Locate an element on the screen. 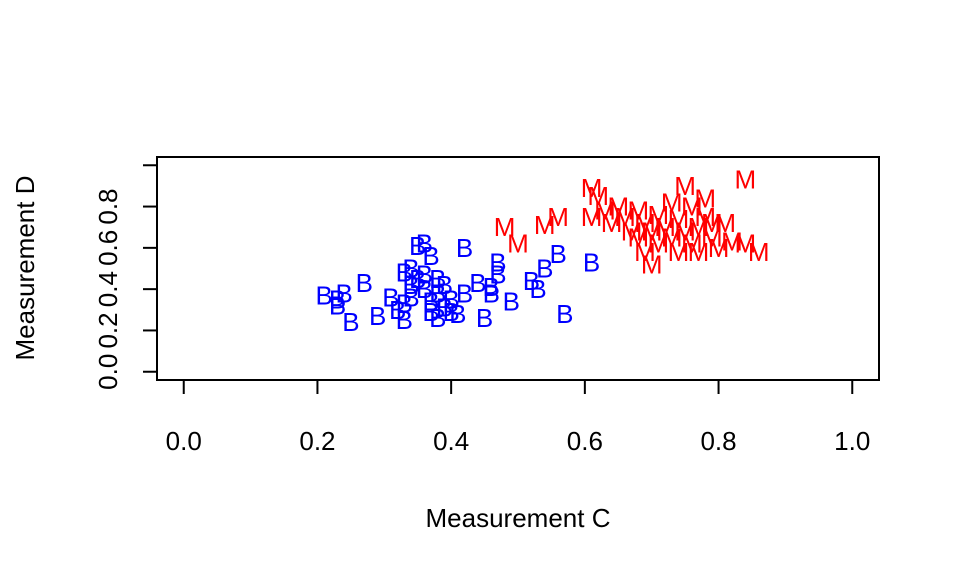 The height and width of the screenshot is (576, 960). y-tick-label: 0.8 is located at coordinates (108, 206).